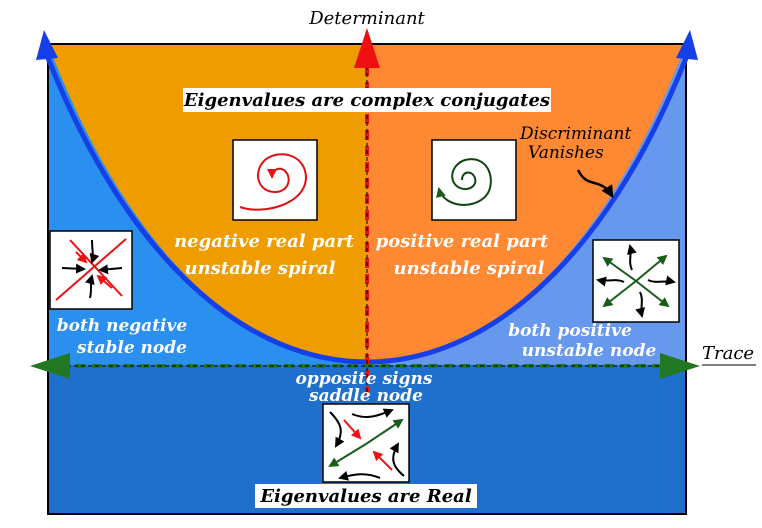 Image resolution: width=762 pixels, height=528 pixels. Describe the element at coordinates (91, 270) in the screenshot. I see `stable-node-inset` at that location.